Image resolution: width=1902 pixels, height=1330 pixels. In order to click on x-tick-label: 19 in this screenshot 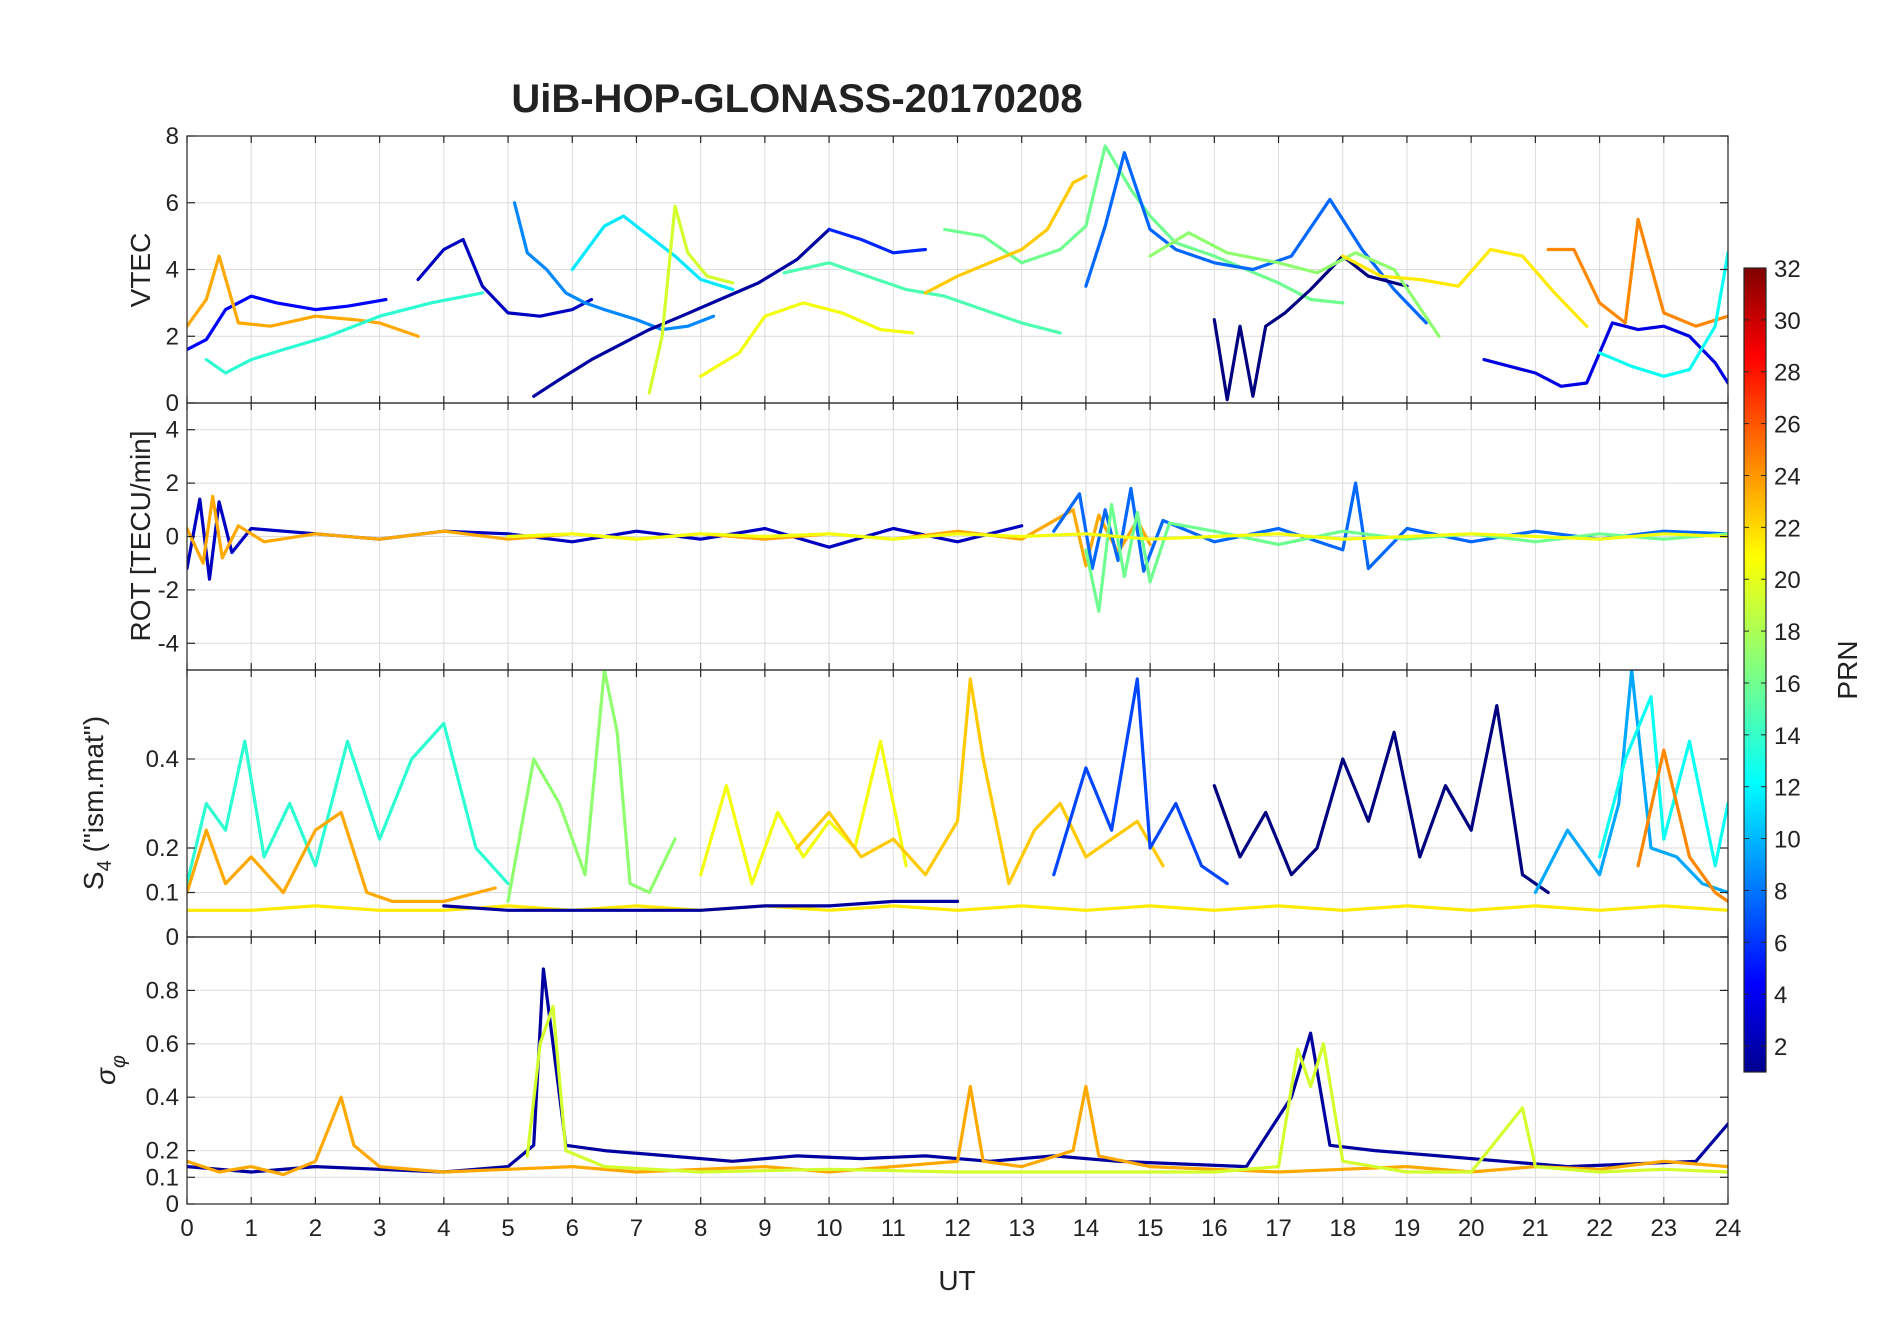, I will do `click(1407, 1228)`.